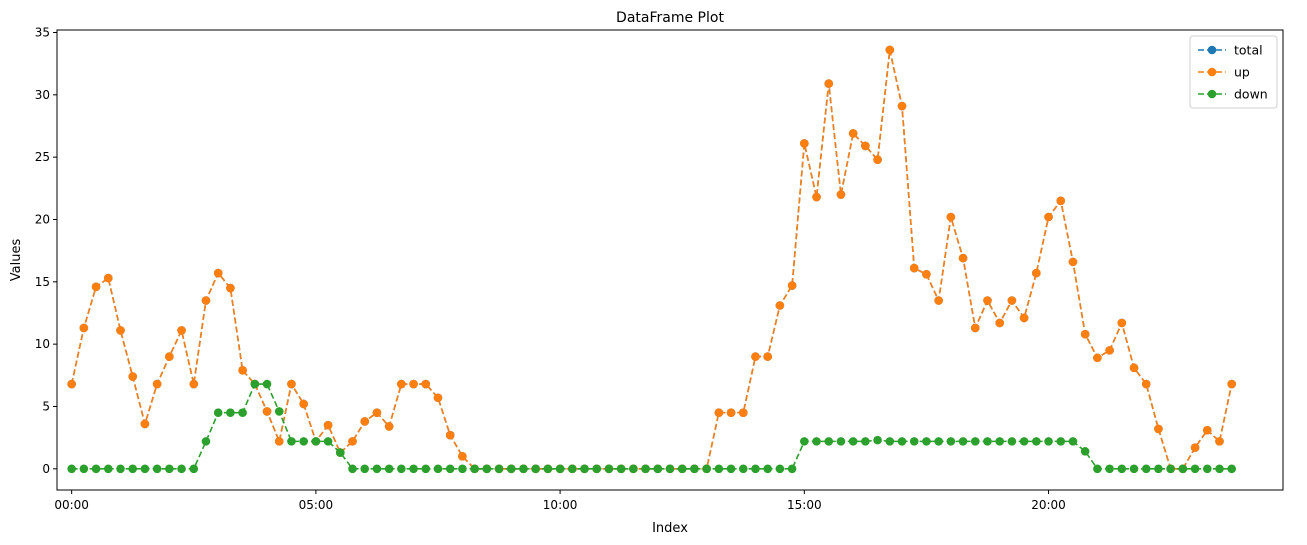  What do you see at coordinates (1048, 505) in the screenshot?
I see `x-tick-label: 20:00` at bounding box center [1048, 505].